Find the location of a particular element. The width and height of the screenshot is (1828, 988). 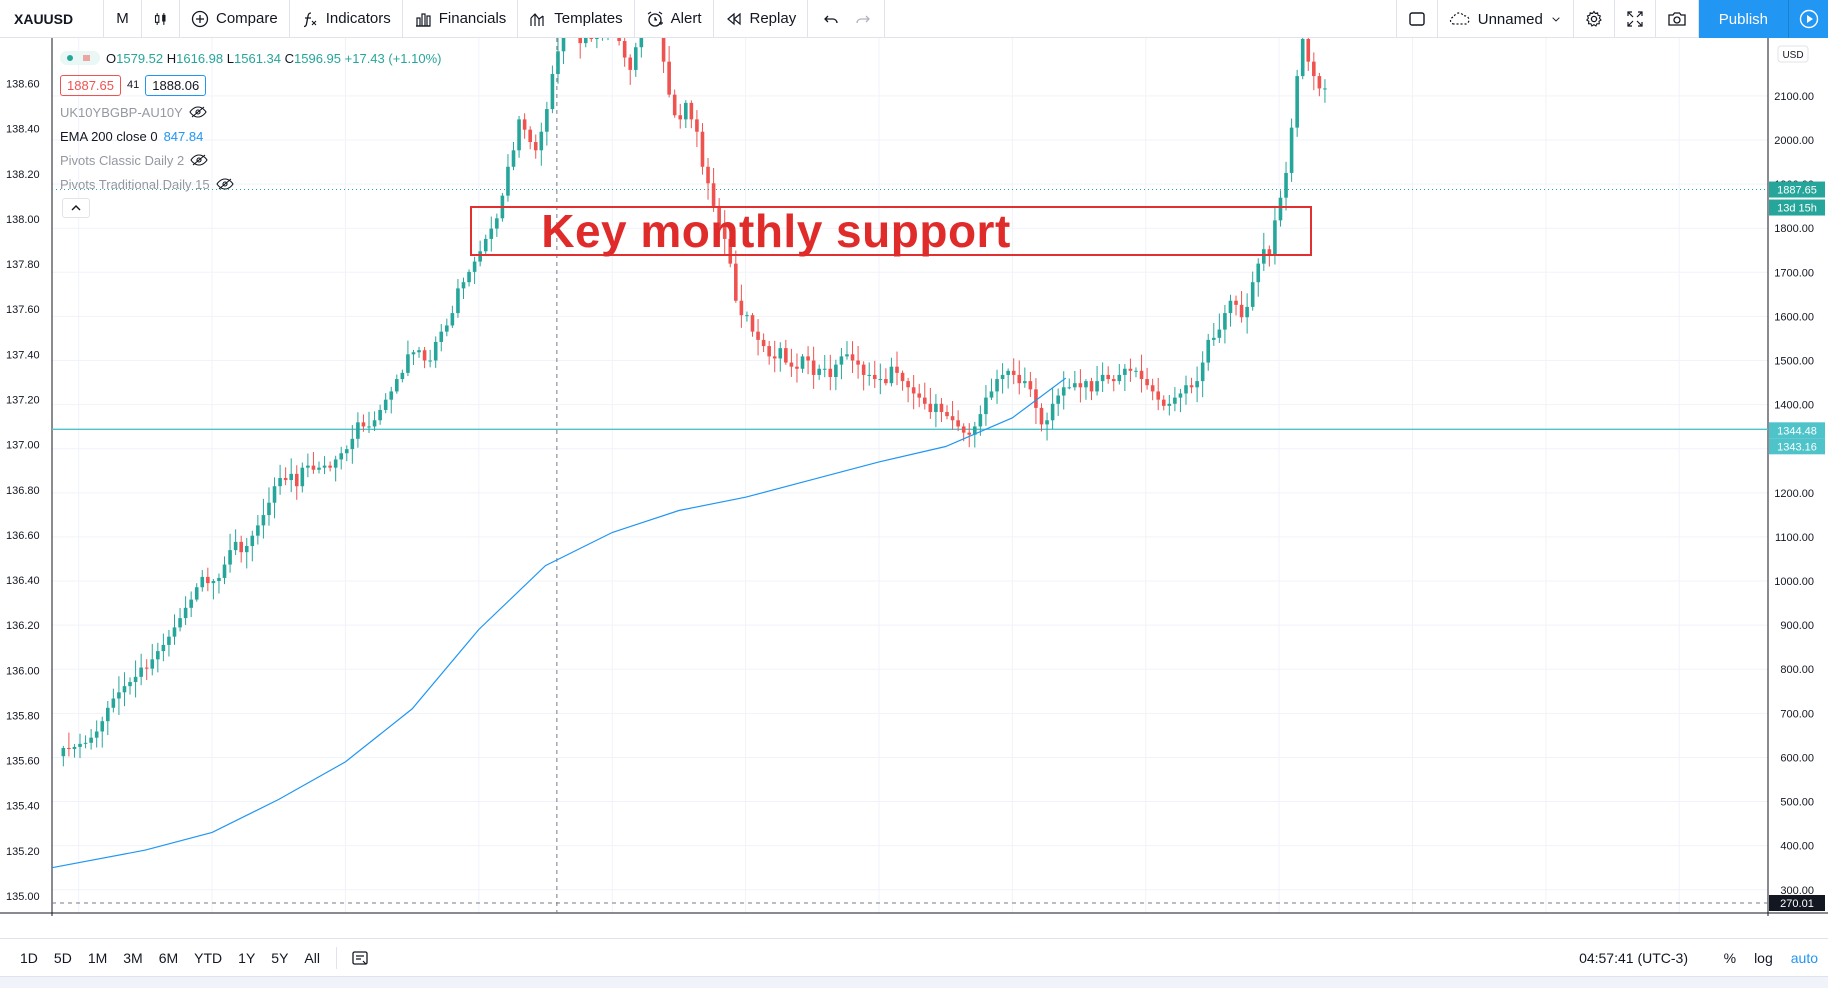

undo-button is located at coordinates (828, 19).